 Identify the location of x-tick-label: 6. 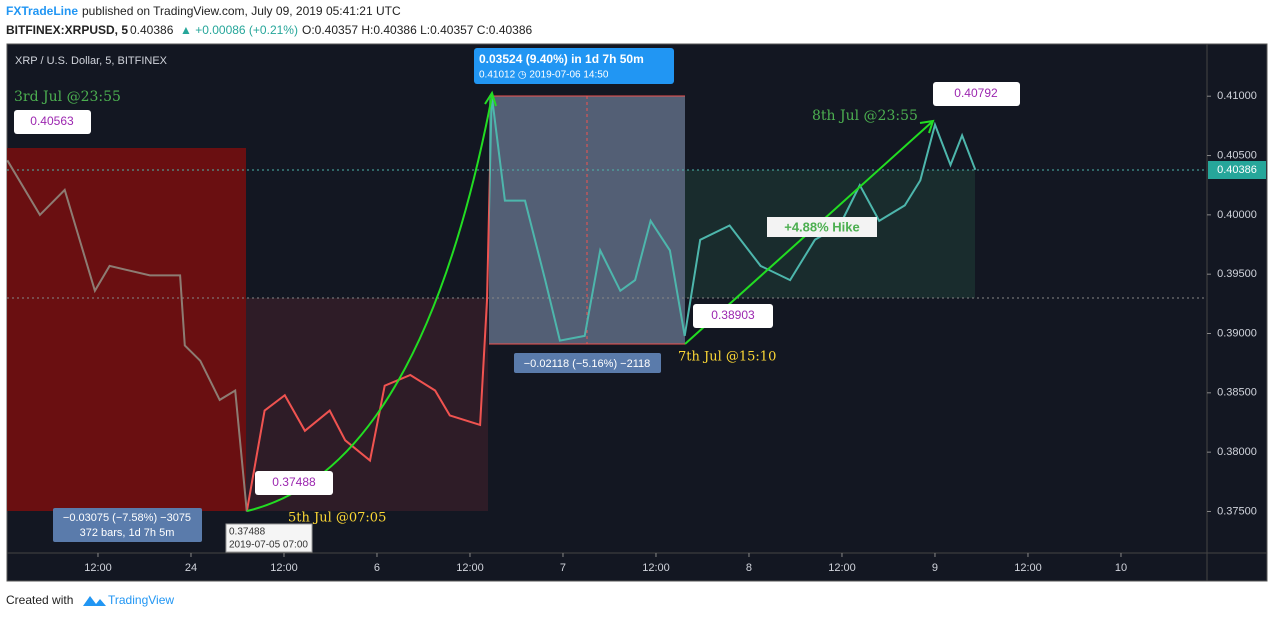
(377, 568).